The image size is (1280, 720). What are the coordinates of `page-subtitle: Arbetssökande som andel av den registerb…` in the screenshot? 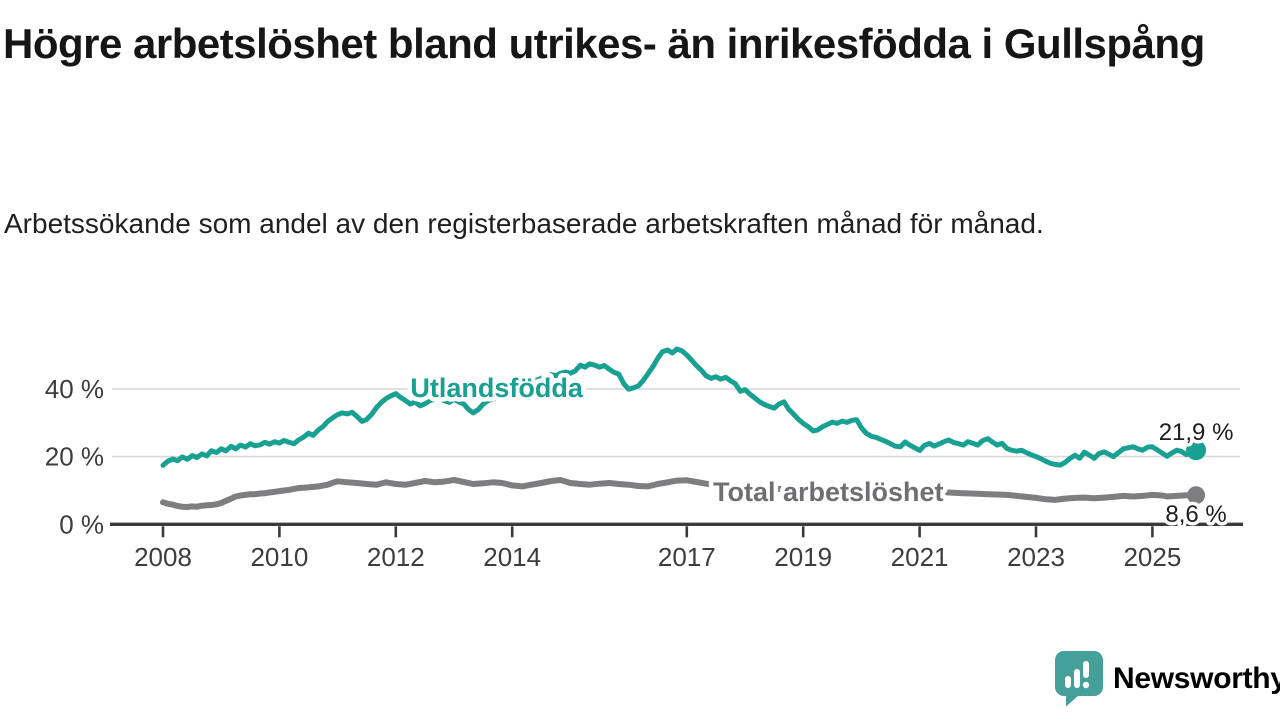 It's located at (524, 223).